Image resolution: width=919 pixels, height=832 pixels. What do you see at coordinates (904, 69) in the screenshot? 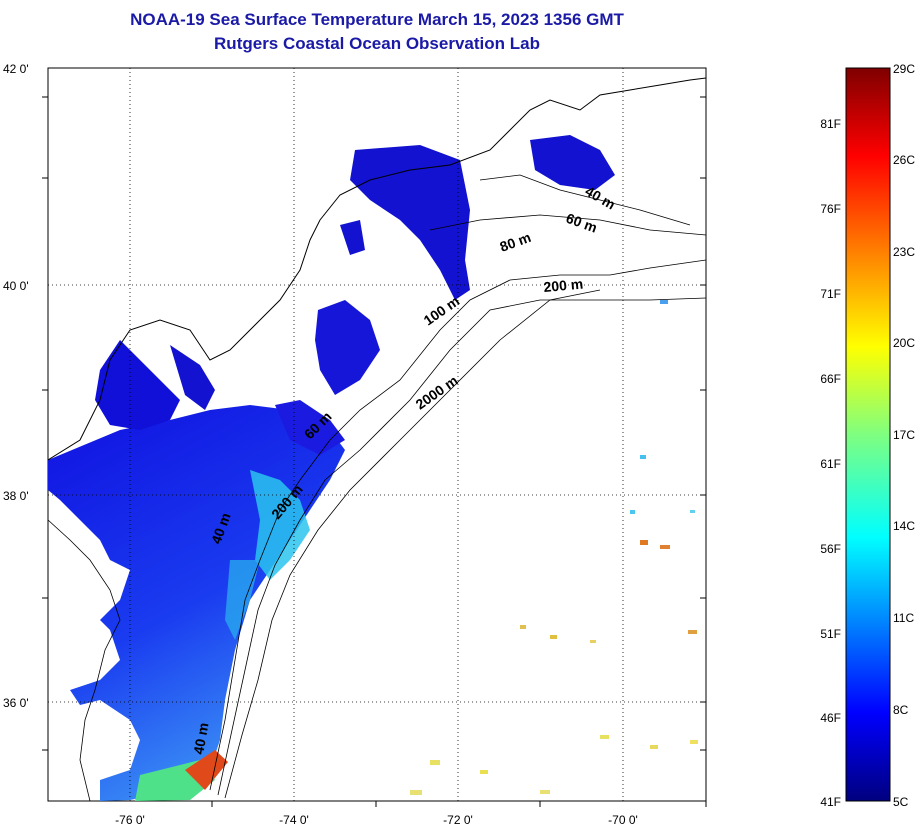
I see `celsius-label: 29C` at bounding box center [904, 69].